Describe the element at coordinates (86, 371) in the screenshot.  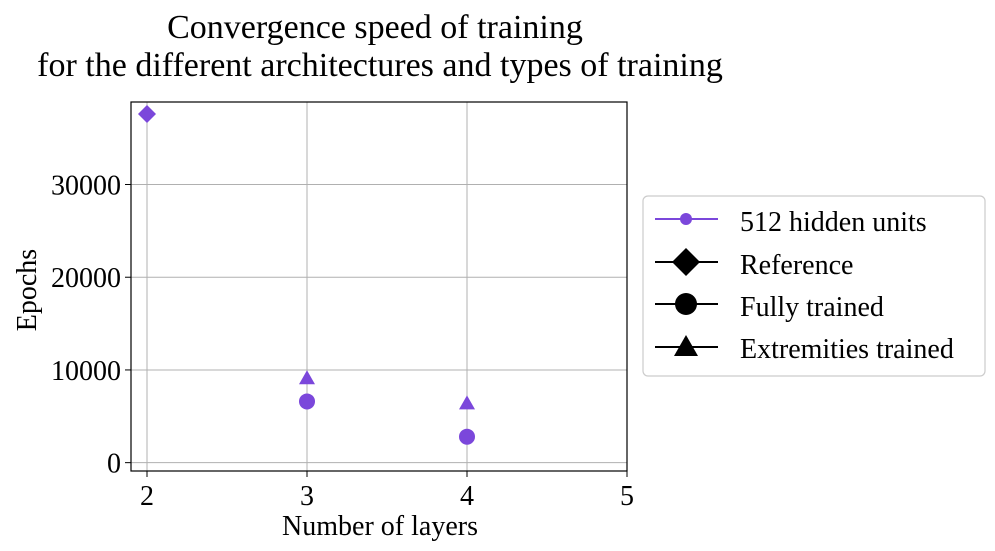
I see `y-tick-label-10000: 10000` at that location.